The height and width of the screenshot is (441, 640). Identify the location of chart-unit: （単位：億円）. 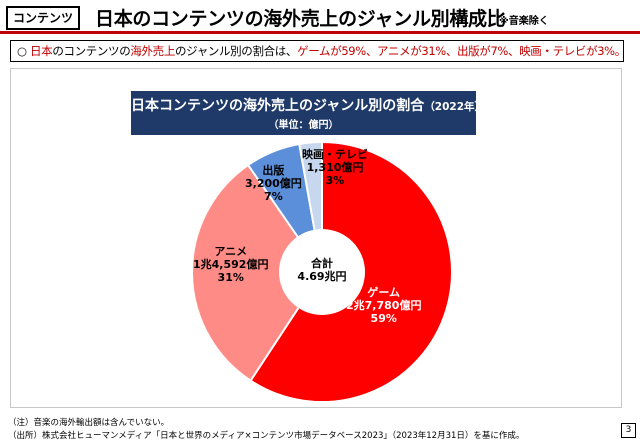
(303, 125).